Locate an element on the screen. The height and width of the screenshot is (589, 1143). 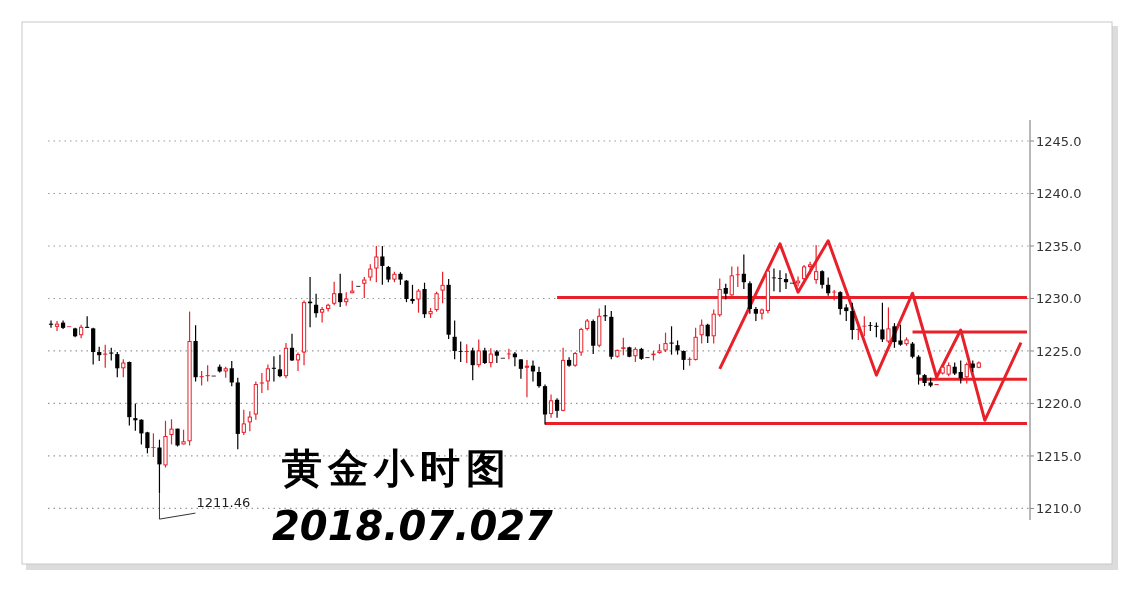
y-tick-label: 1210.0 is located at coordinates (1059, 509).